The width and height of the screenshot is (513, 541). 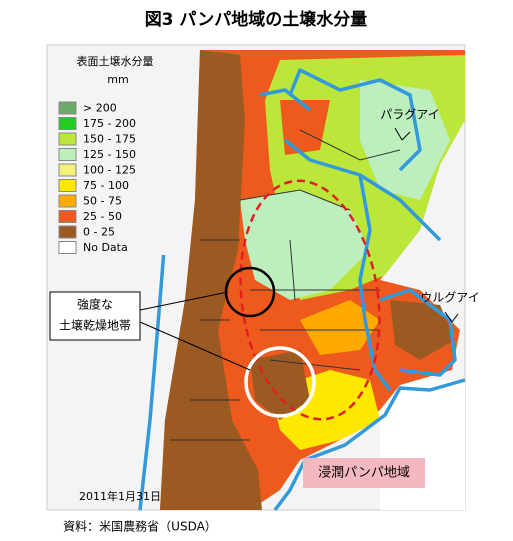 I want to click on region-label: 浸潤パンパ地域, so click(x=364, y=473).